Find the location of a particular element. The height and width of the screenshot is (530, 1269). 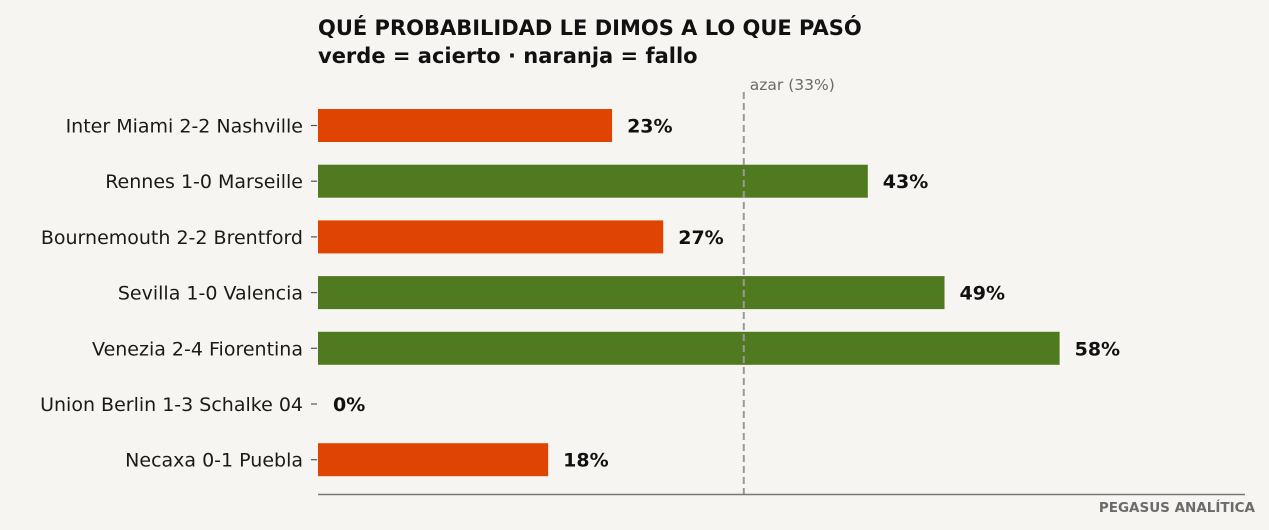

value-label: 43% is located at coordinates (905, 182).